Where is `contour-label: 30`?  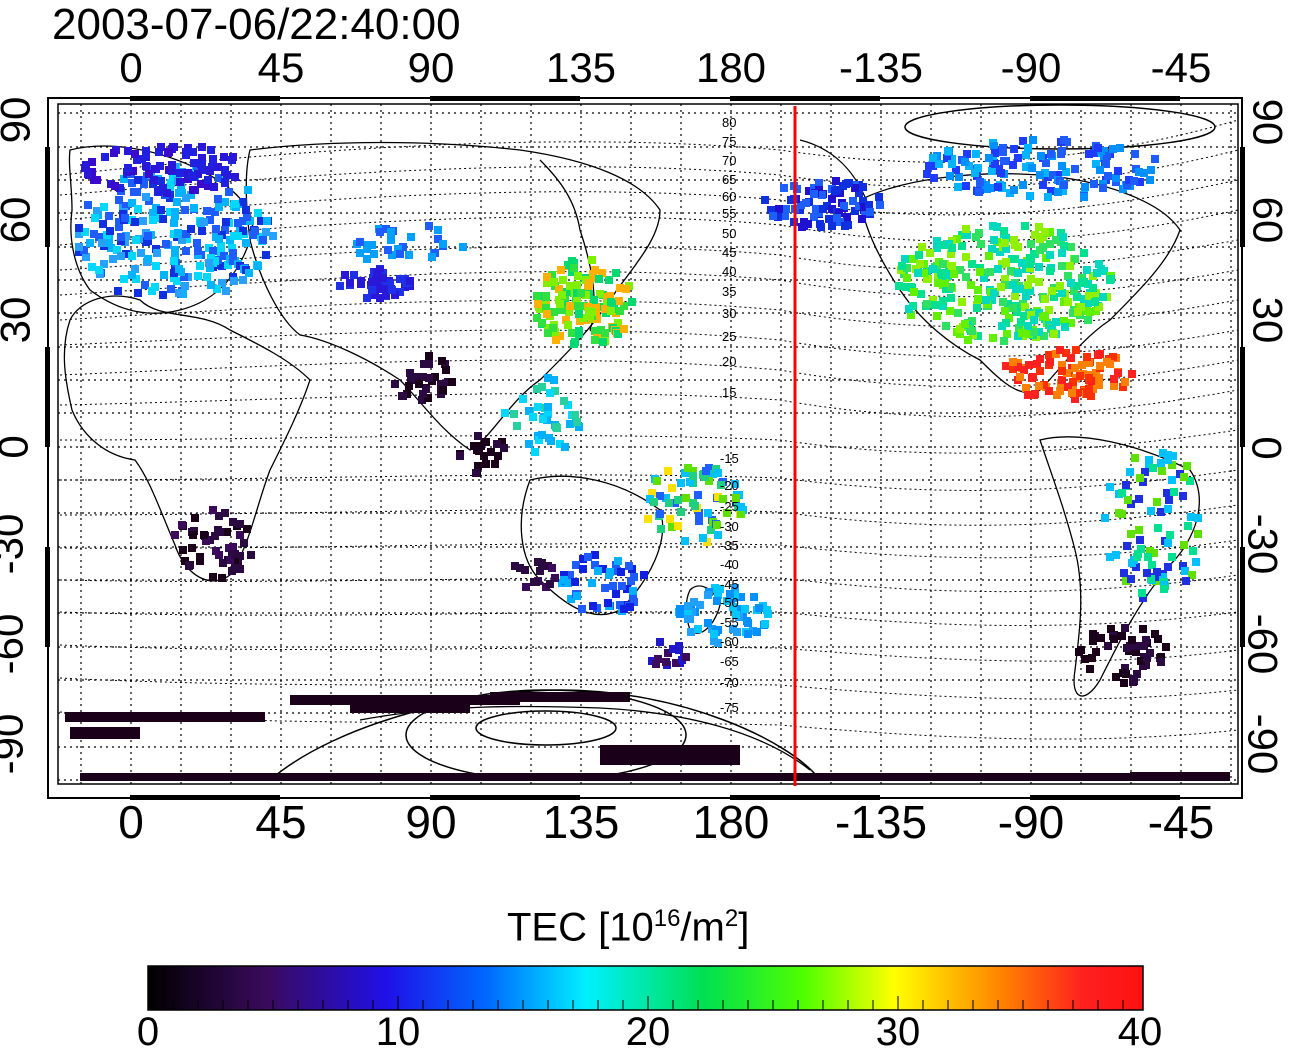 contour-label: 30 is located at coordinates (729, 313).